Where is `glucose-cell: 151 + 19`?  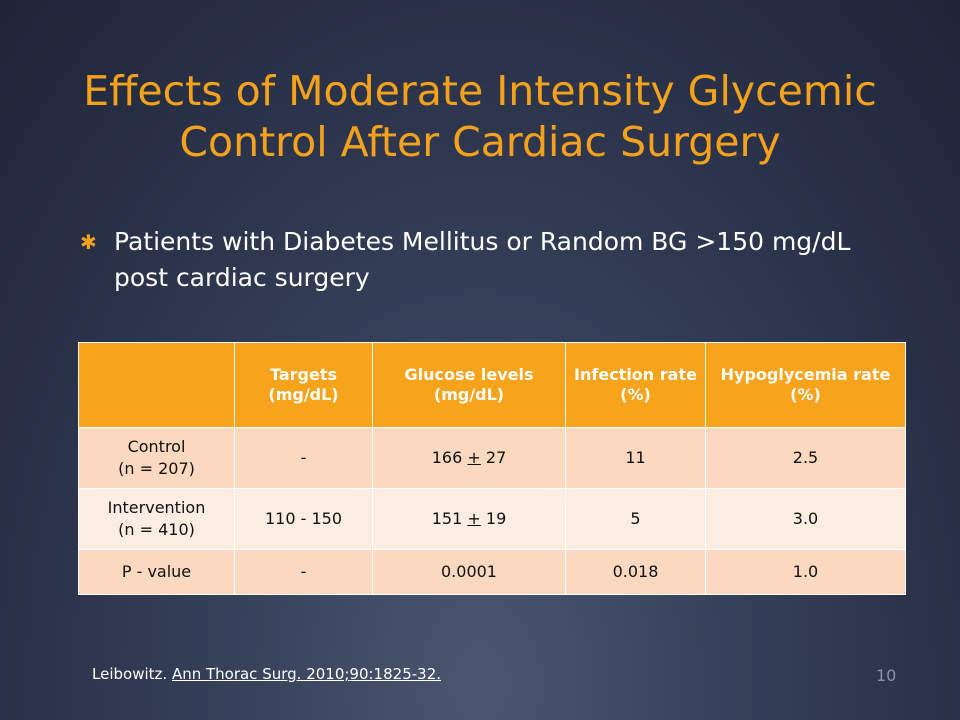 glucose-cell: 151 + 19 is located at coordinates (469, 519).